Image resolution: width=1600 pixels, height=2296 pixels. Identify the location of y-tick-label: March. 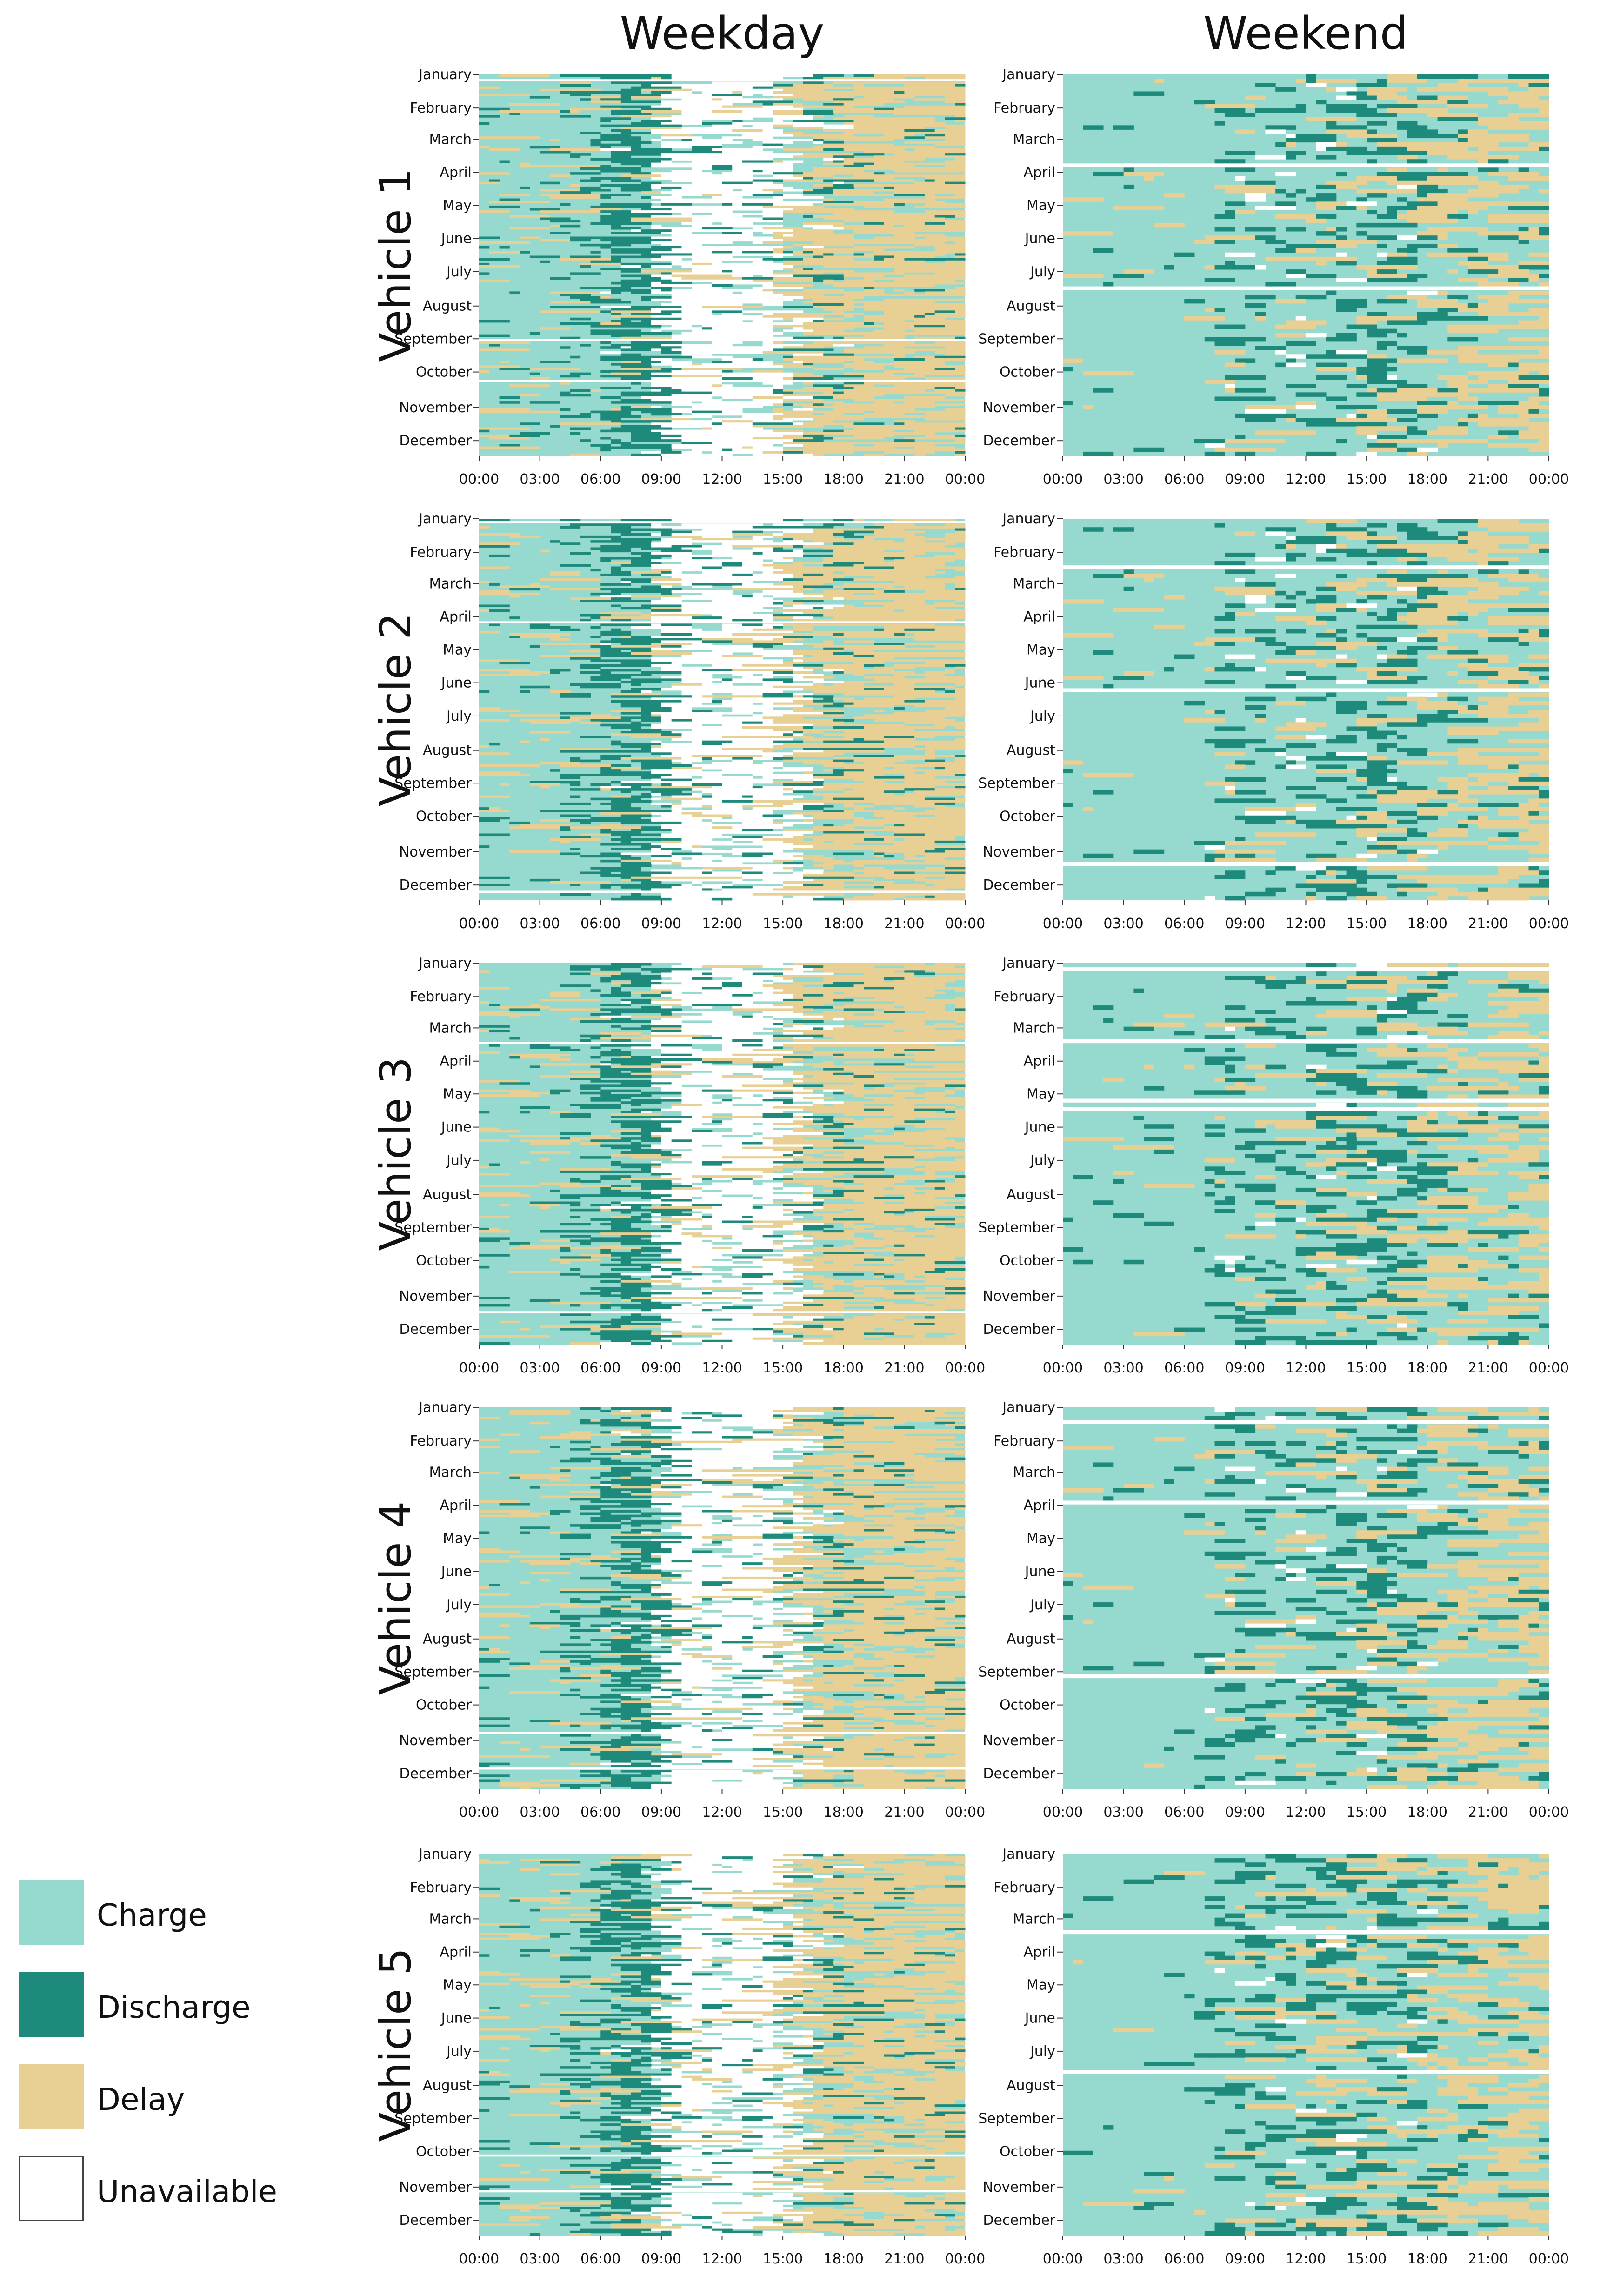
(450, 584).